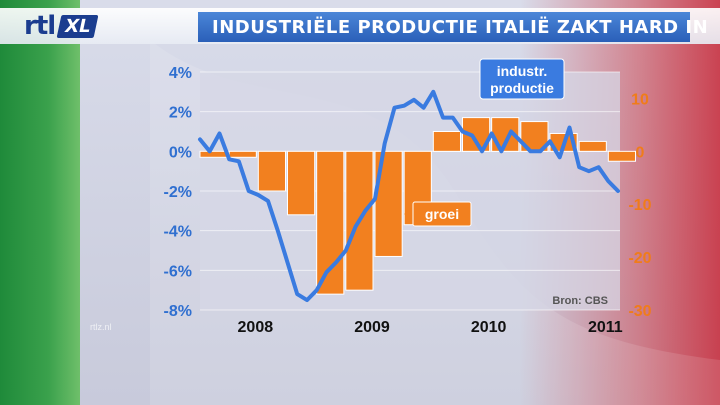  I want to click on right-axis: 10 0 -10 -20 -30, so click(639, 205).